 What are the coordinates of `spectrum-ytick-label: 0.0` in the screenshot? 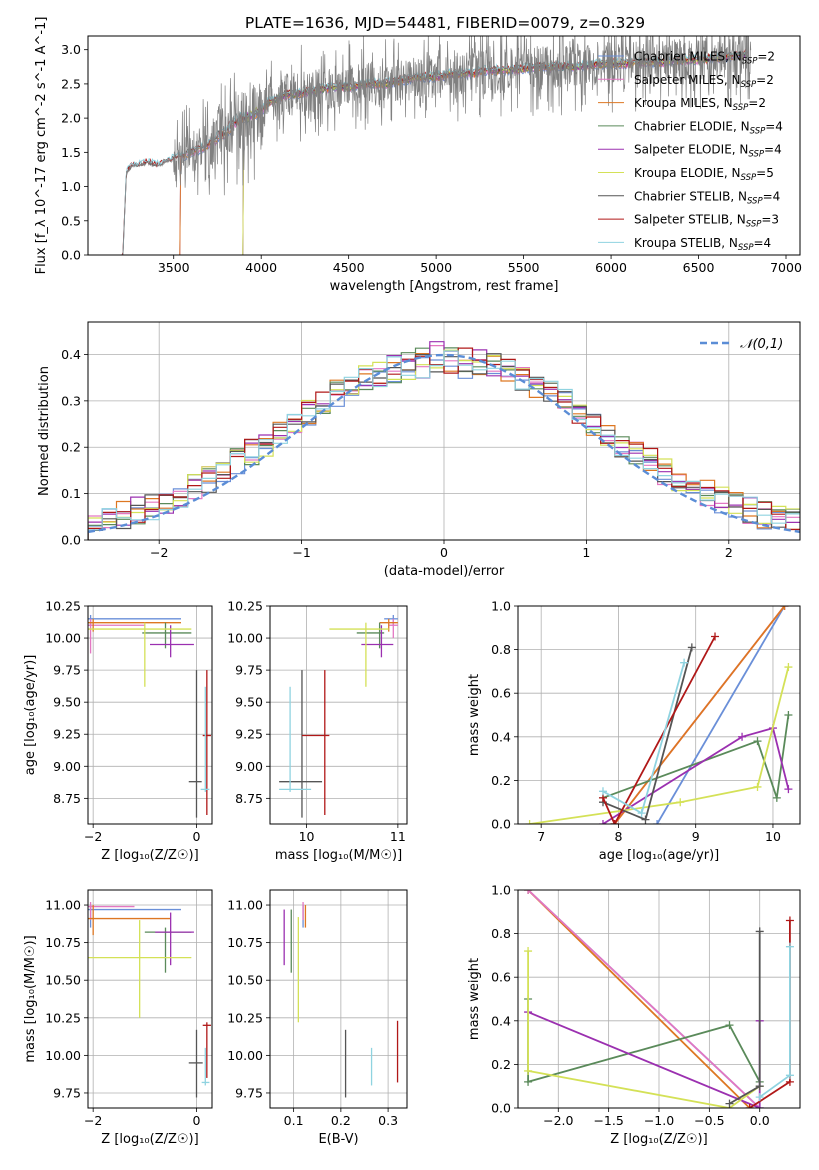 It's located at (71, 255).